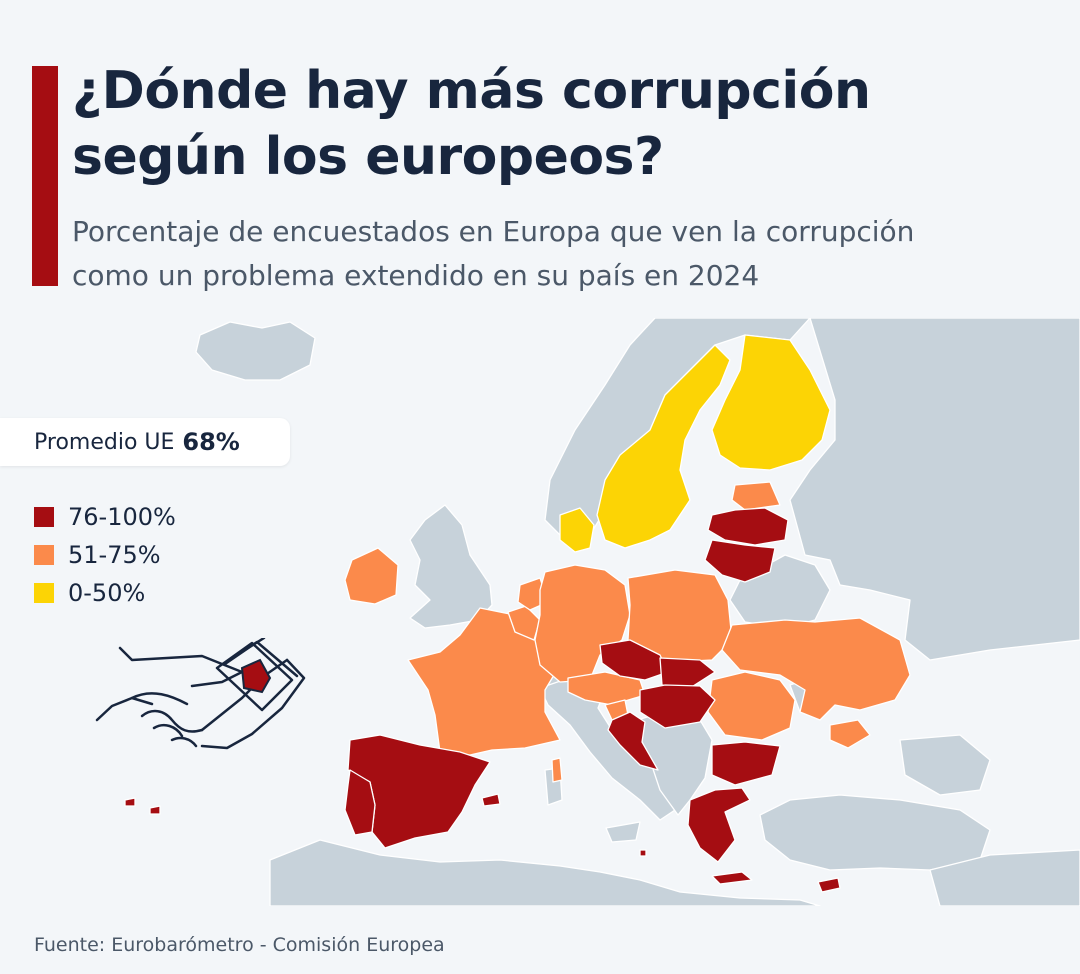 The width and height of the screenshot is (1080, 974). What do you see at coordinates (142, 806) in the screenshot?
I see `country-canary-islands` at bounding box center [142, 806].